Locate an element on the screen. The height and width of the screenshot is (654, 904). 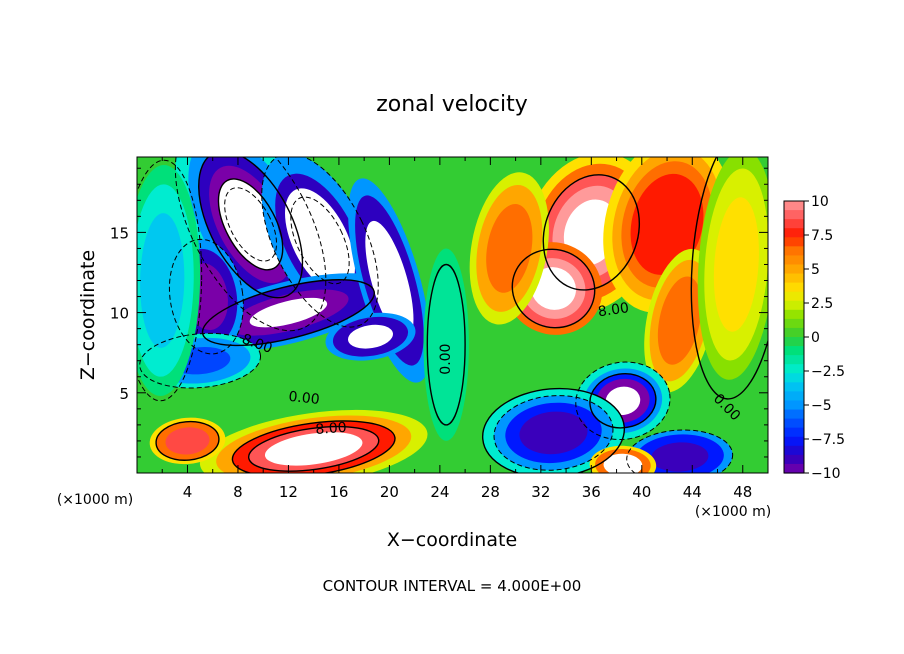
colorbar-tick-label: 10 is located at coordinates (820, 202).